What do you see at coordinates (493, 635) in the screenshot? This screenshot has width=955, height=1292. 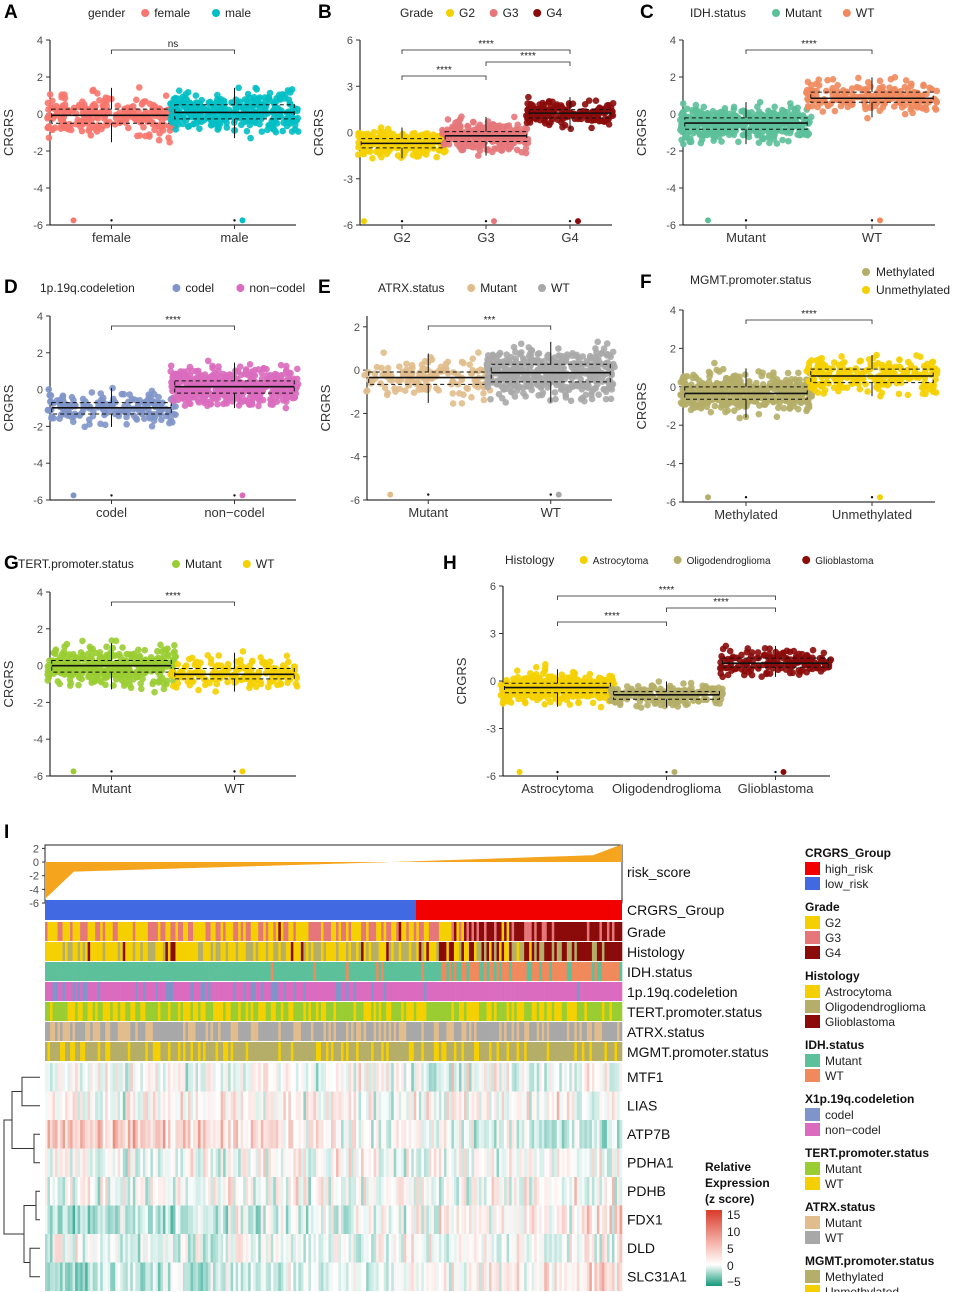 I see `y-tick-label: 3` at bounding box center [493, 635].